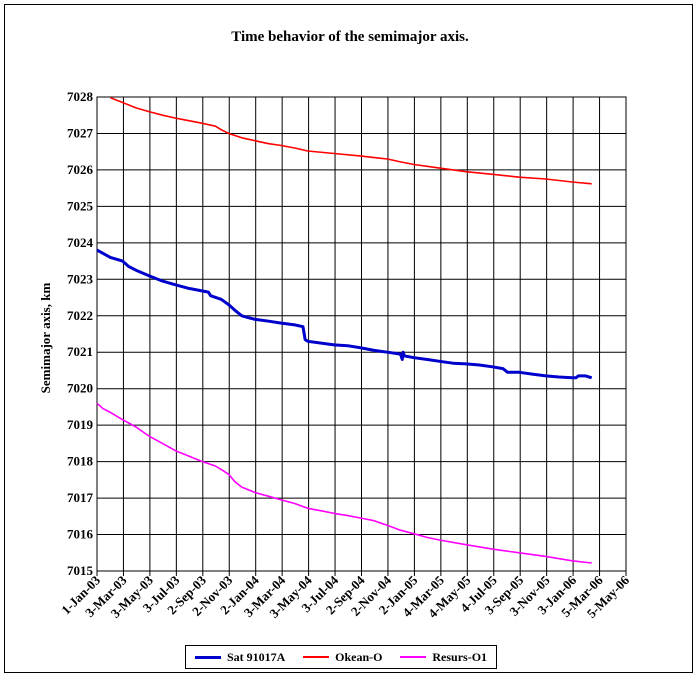 Image resolution: width=700 pixels, height=678 pixels. I want to click on y-tick-label: 7020, so click(80, 388).